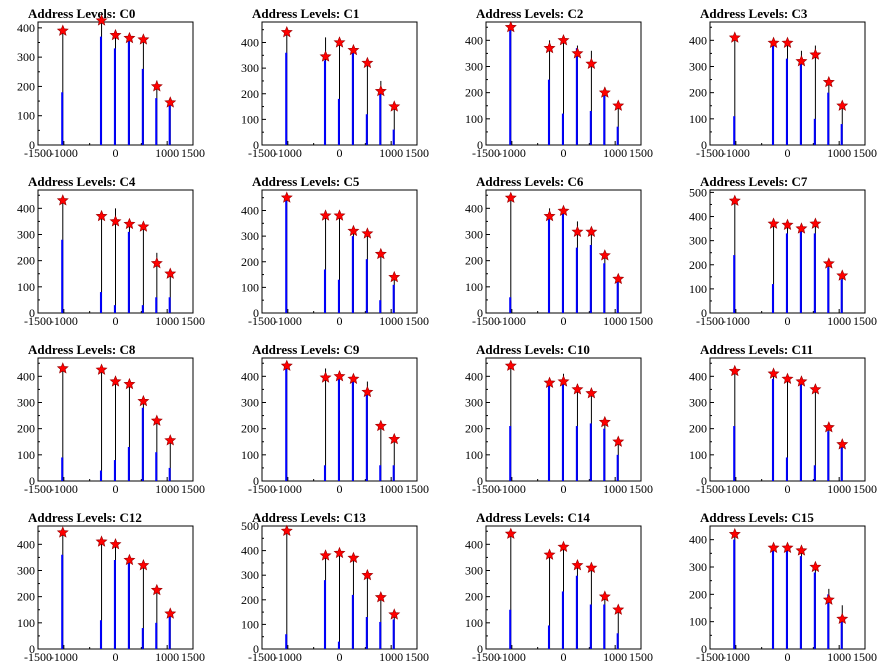 The height and width of the screenshot is (672, 896). I want to click on chart-title: Address Levels: C9, so click(305, 350).